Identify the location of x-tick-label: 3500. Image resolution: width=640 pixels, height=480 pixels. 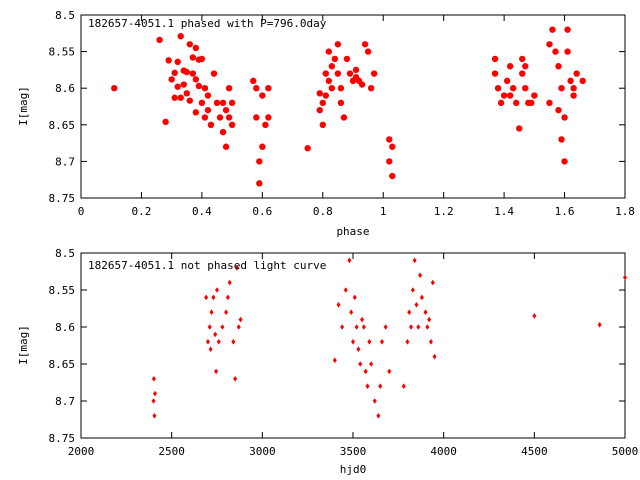
(353, 451).